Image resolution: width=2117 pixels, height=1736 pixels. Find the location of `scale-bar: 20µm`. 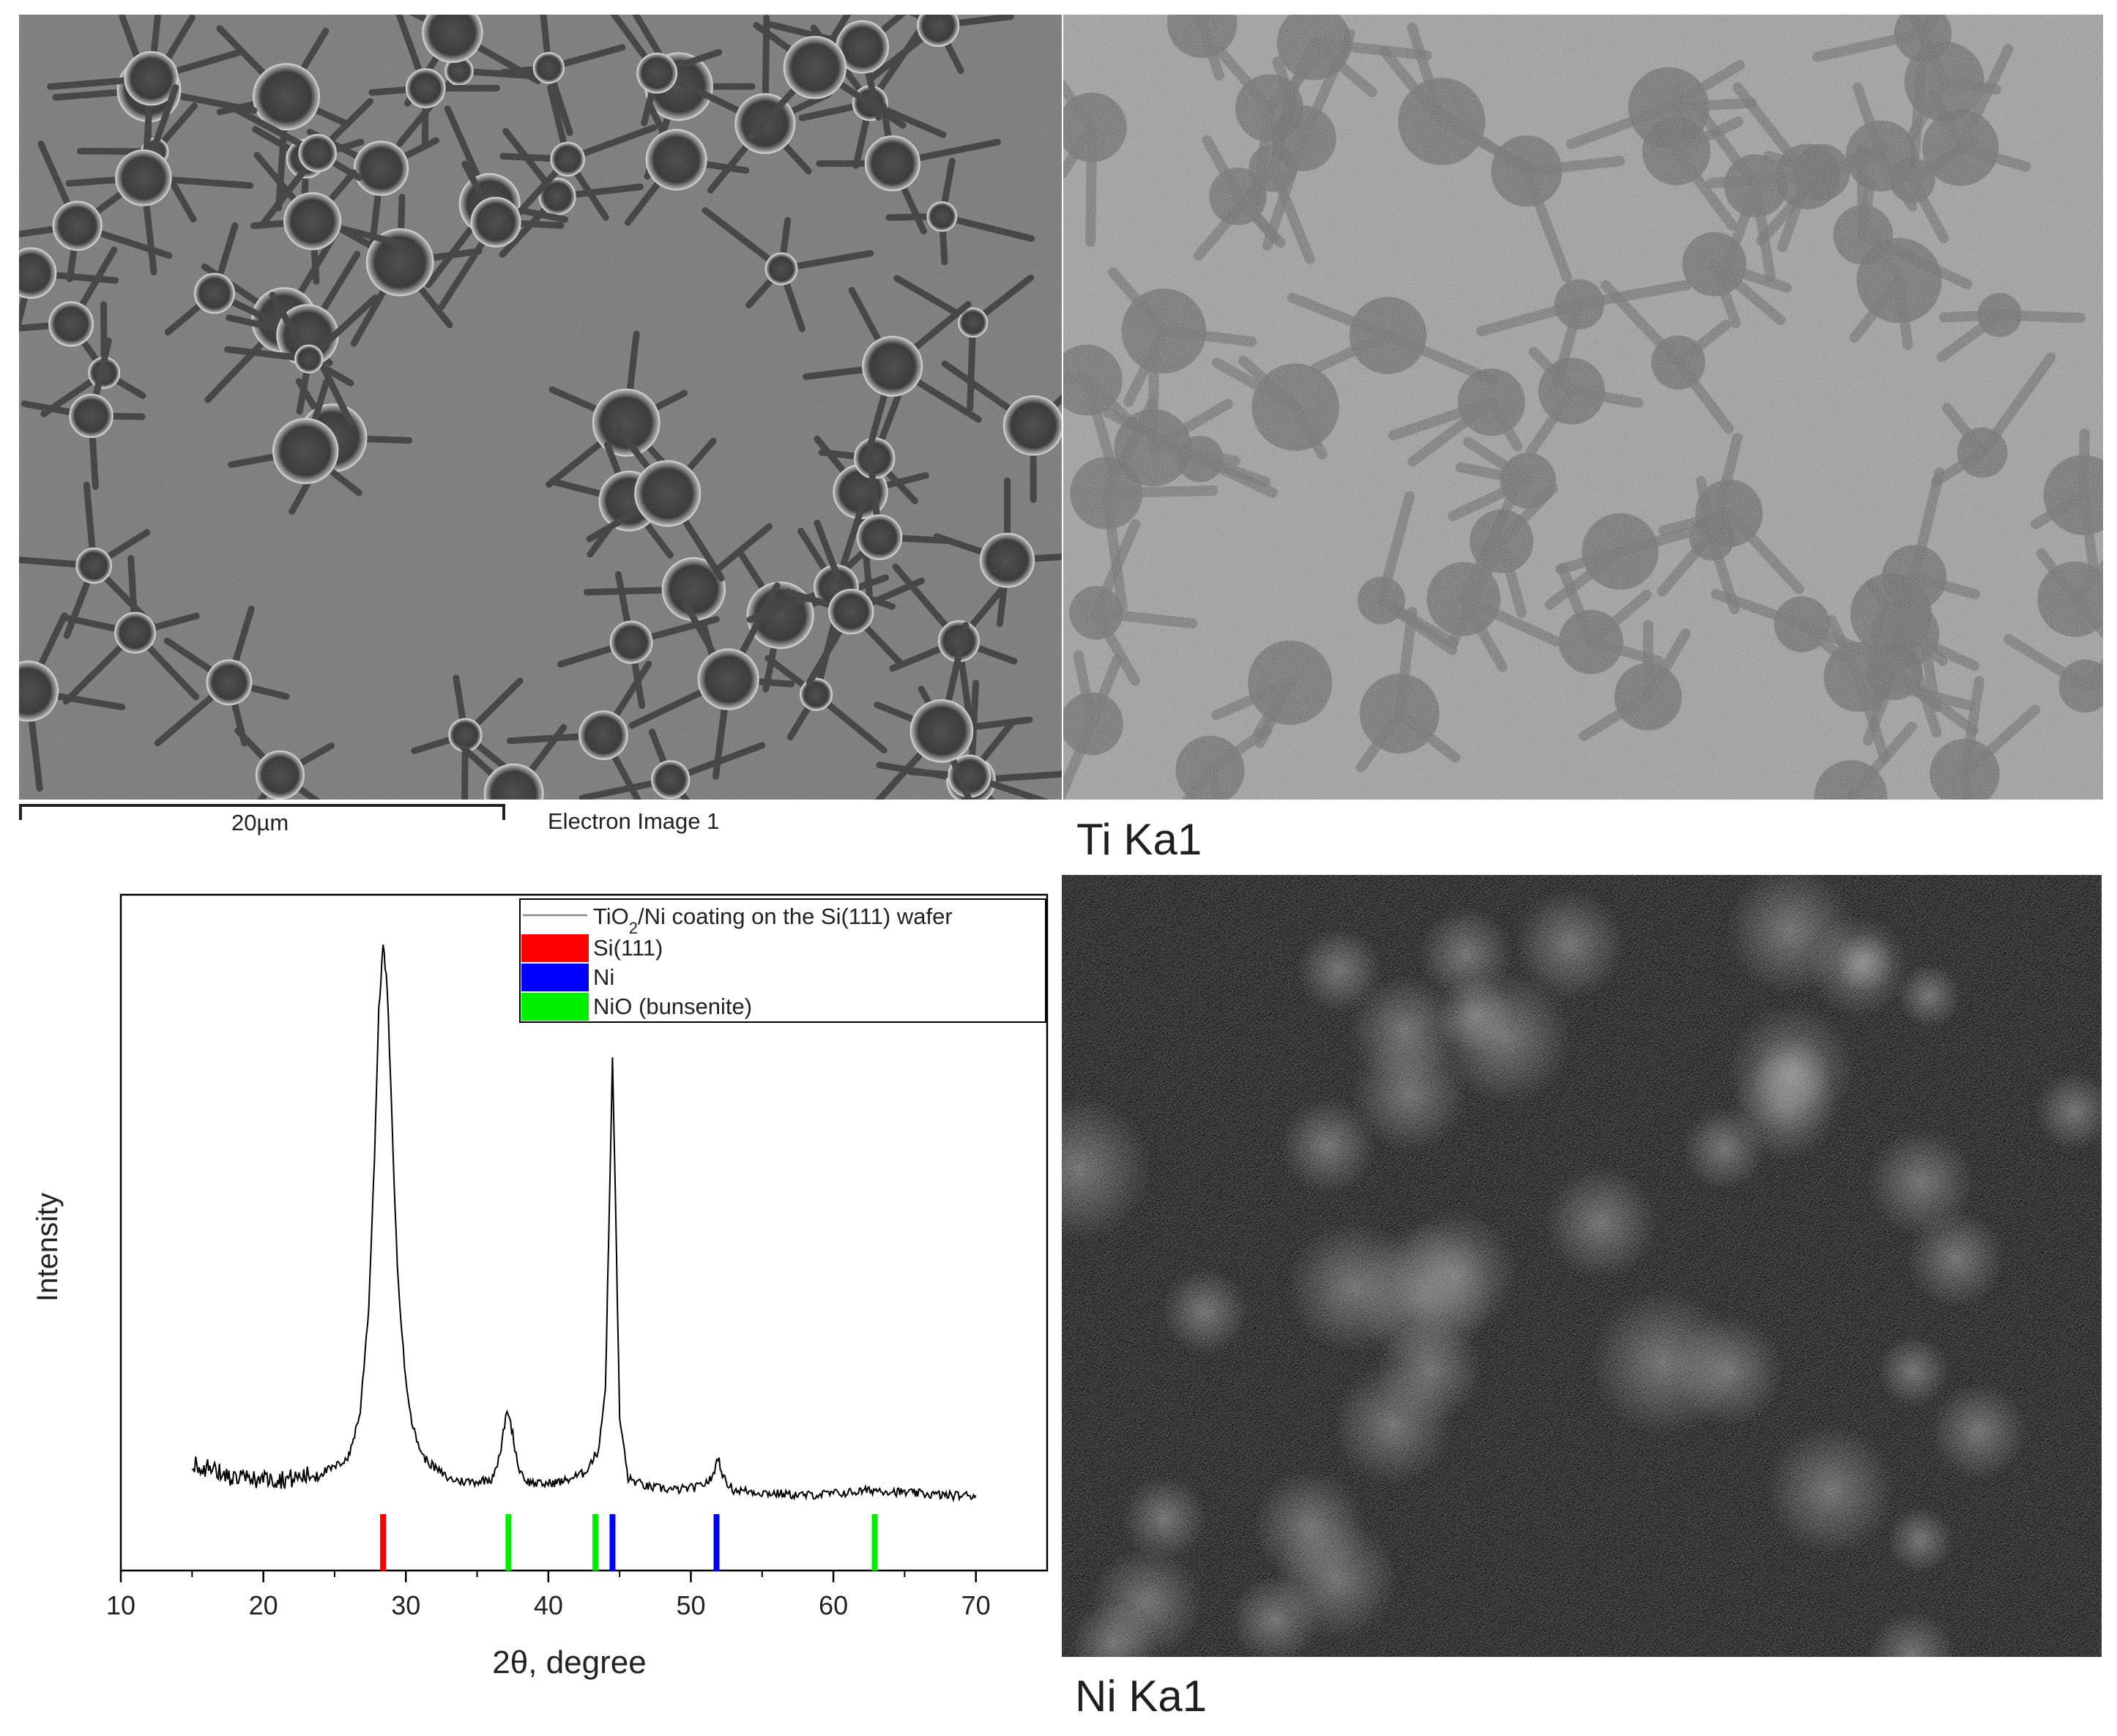

scale-bar: 20µm is located at coordinates (275, 823).